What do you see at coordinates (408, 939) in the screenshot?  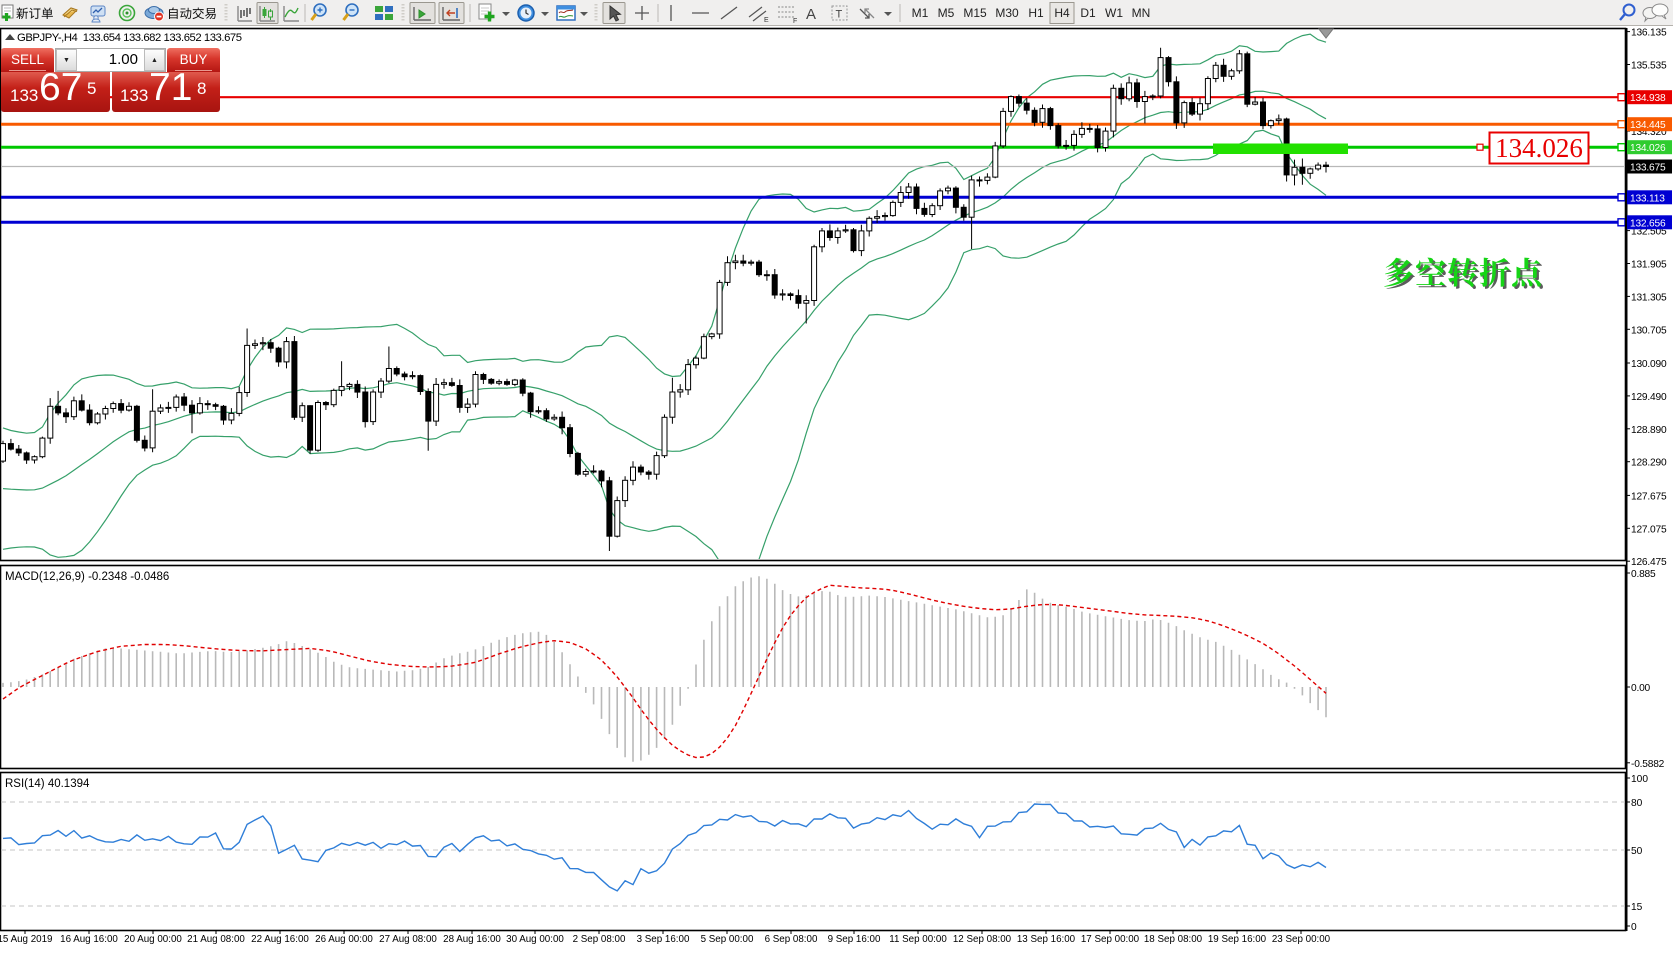 I see `svg-text: 27 Aug 08:00` at bounding box center [408, 939].